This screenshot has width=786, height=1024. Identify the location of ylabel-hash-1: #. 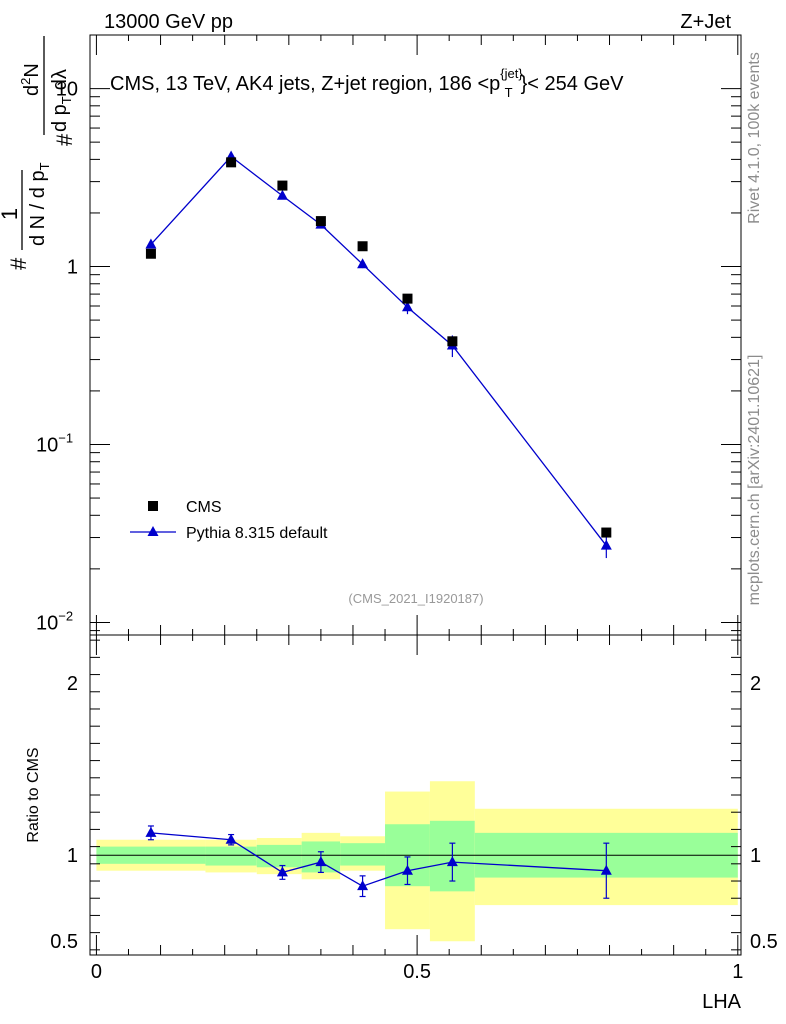
(18, 263).